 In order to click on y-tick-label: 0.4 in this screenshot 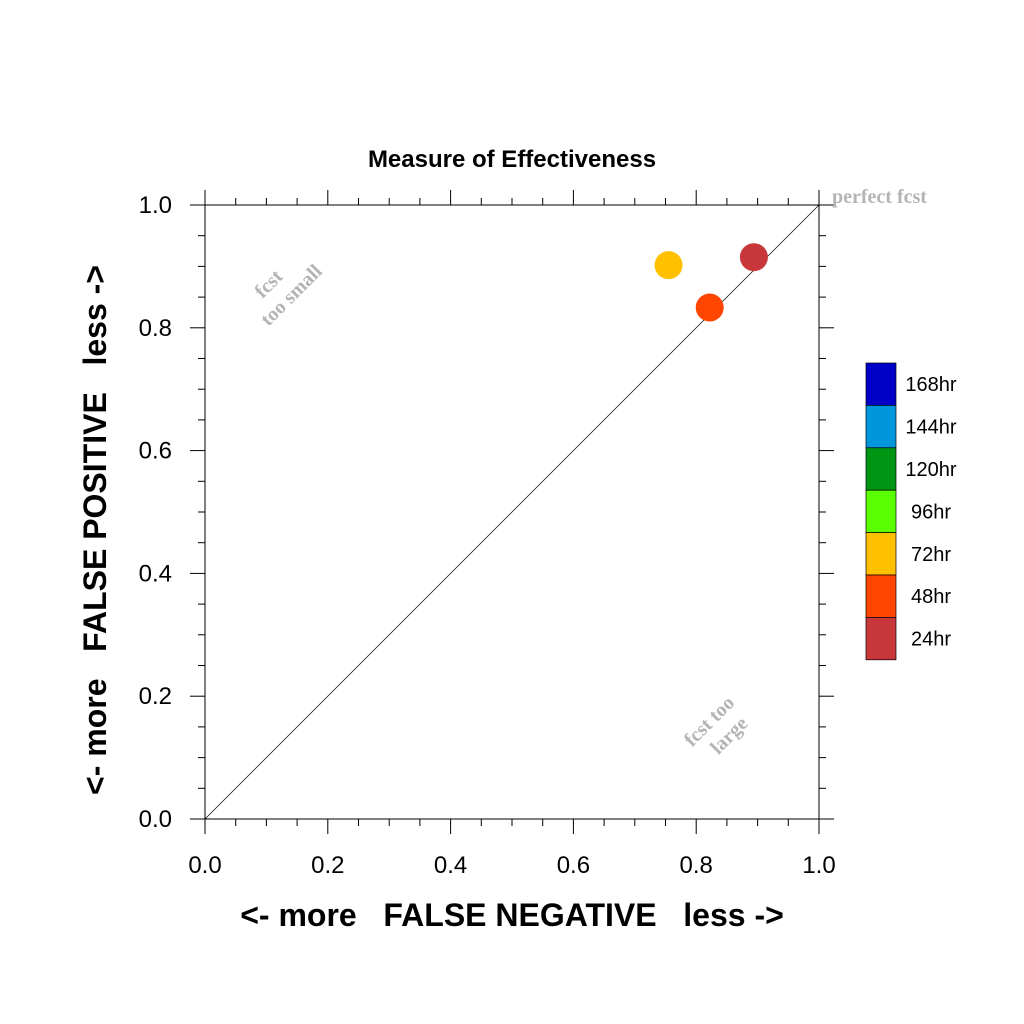, I will do `click(155, 573)`.